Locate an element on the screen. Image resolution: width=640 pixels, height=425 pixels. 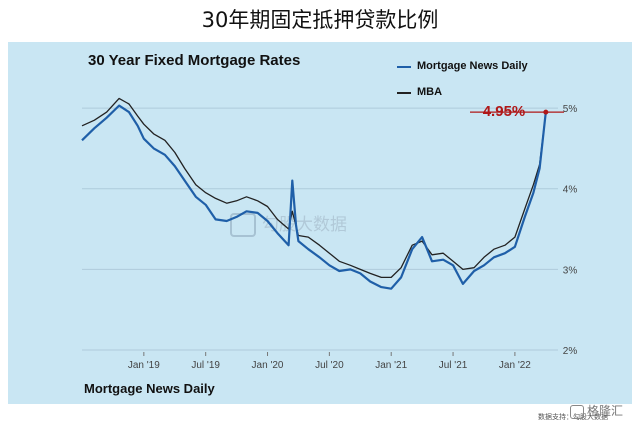
y-tick-label-1: 3% is located at coordinates (570, 270).